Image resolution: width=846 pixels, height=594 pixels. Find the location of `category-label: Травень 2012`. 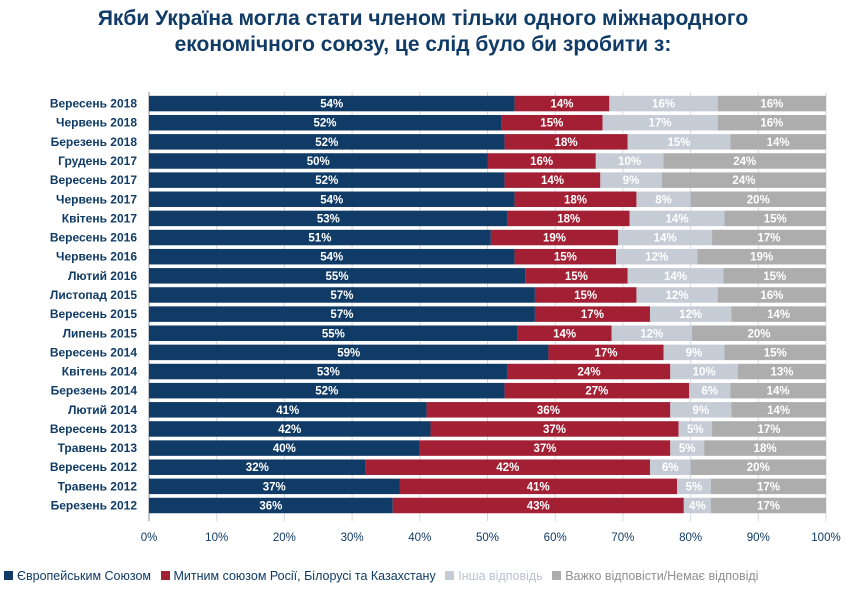

category-label: Травень 2012 is located at coordinates (98, 486).